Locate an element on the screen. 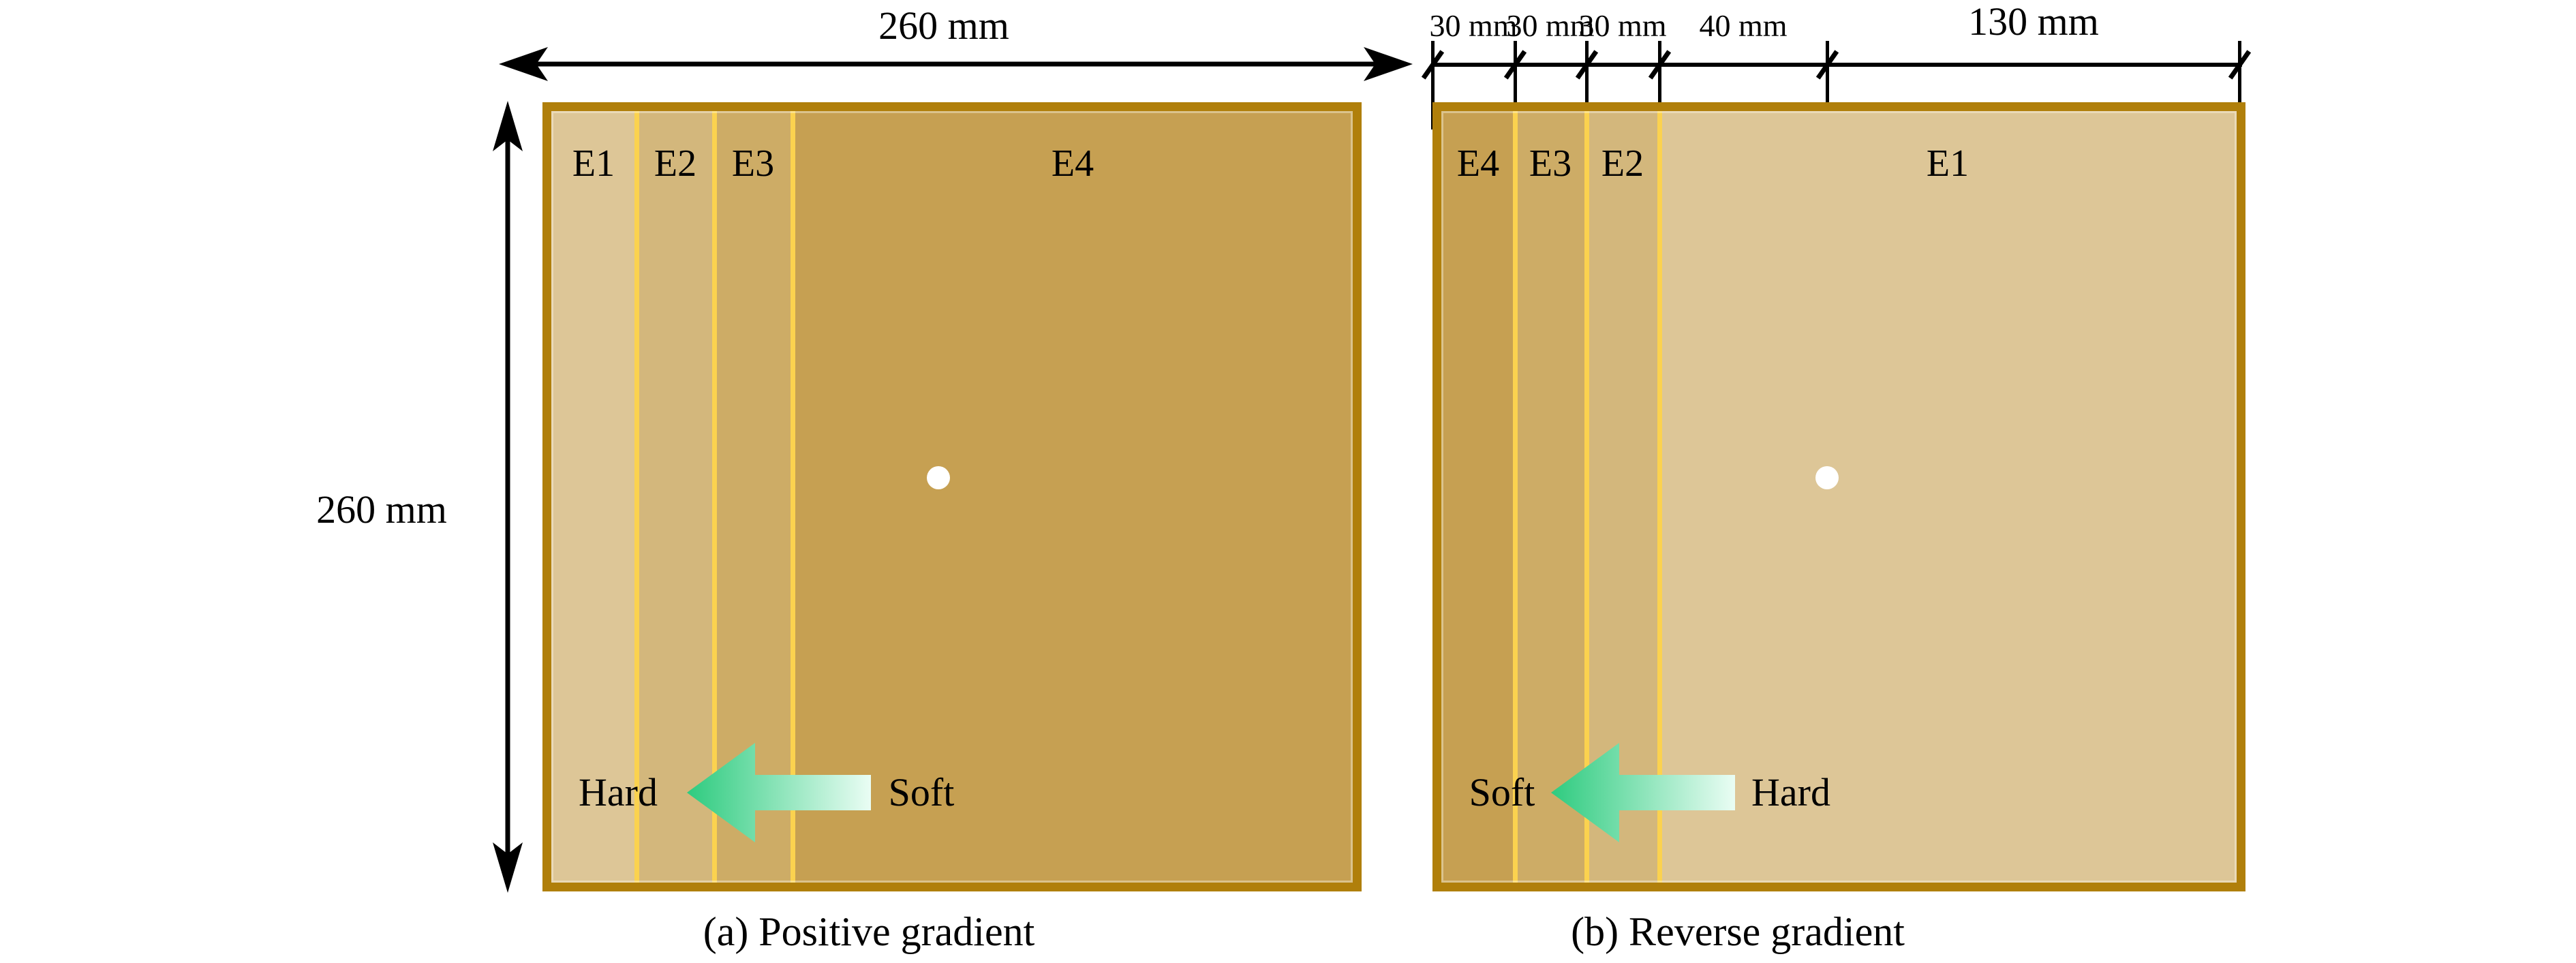 The width and height of the screenshot is (2576, 963). panel-a-side-dimension-label: 260 mm is located at coordinates (381, 509).